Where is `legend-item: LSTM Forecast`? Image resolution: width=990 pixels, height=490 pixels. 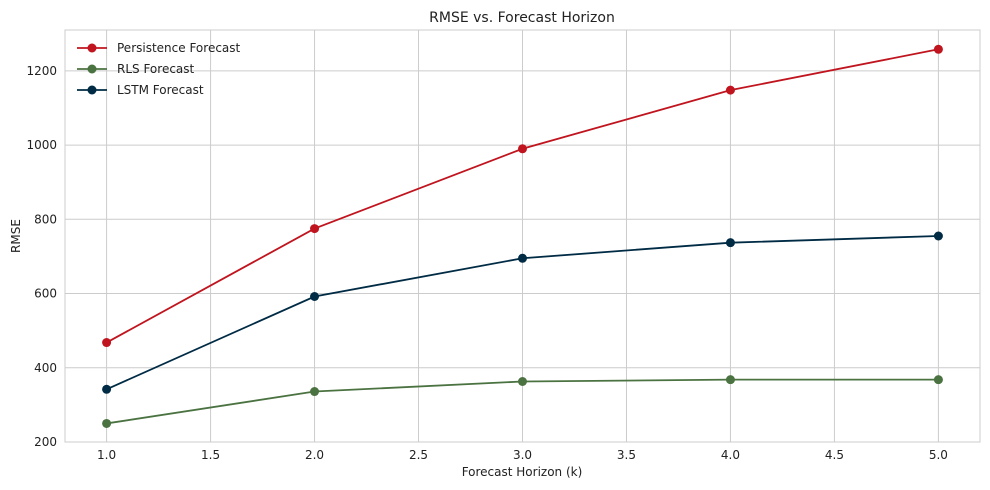
legend-item: LSTM Forecast is located at coordinates (140, 90).